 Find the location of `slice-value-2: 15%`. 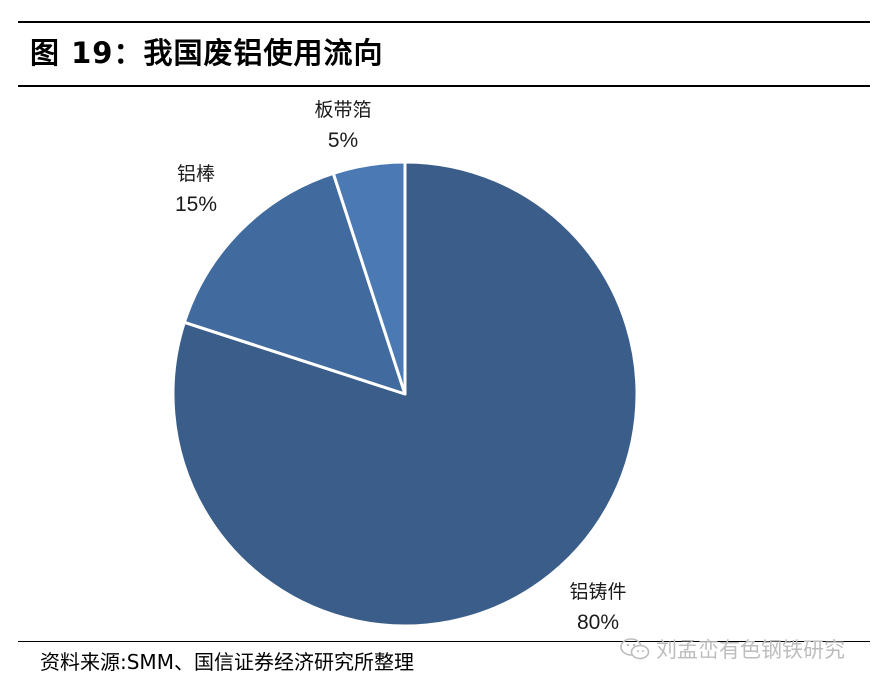

slice-value-2: 15% is located at coordinates (196, 204).